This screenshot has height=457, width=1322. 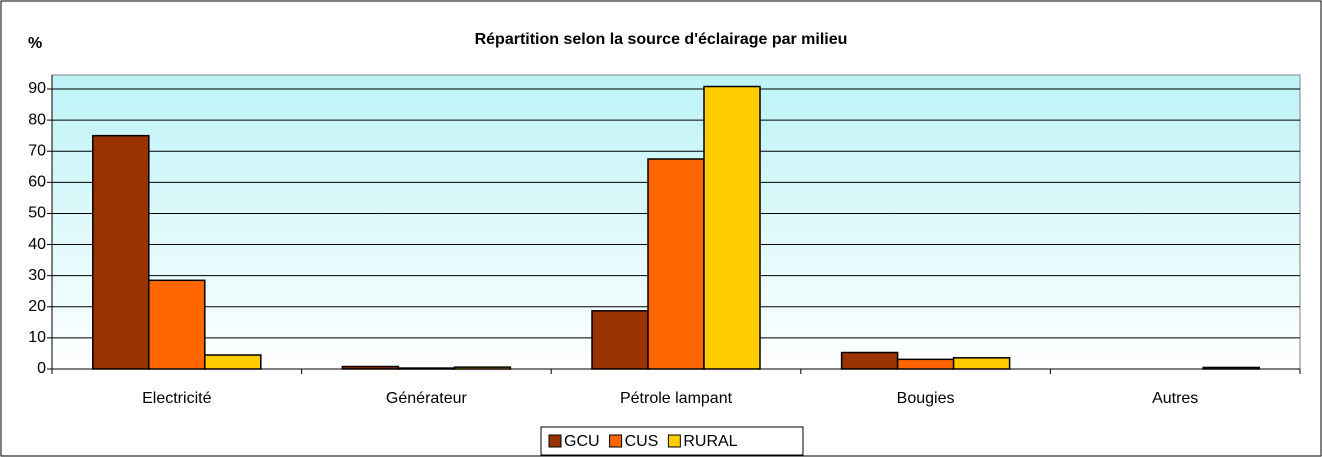 I want to click on legend-label: GCU, so click(x=582, y=441).